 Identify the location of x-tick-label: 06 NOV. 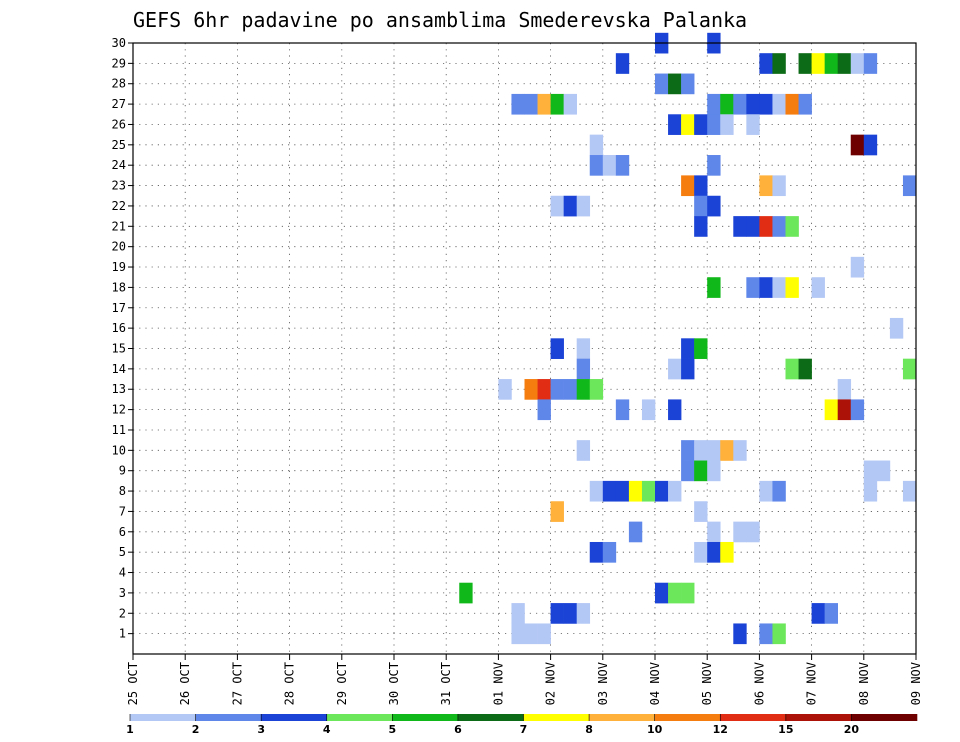
(759, 683).